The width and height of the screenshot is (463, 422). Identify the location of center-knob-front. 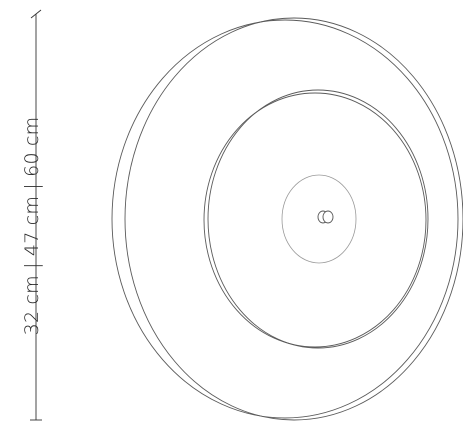
(328, 217).